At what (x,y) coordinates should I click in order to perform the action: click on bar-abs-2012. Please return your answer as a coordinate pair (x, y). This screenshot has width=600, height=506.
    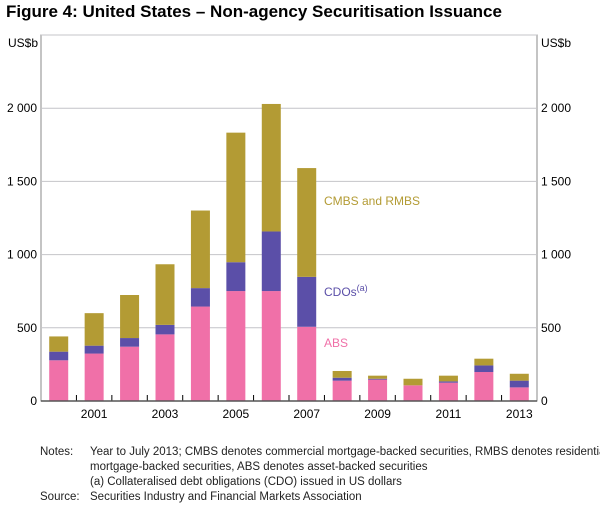
    Looking at the image, I should click on (484, 386).